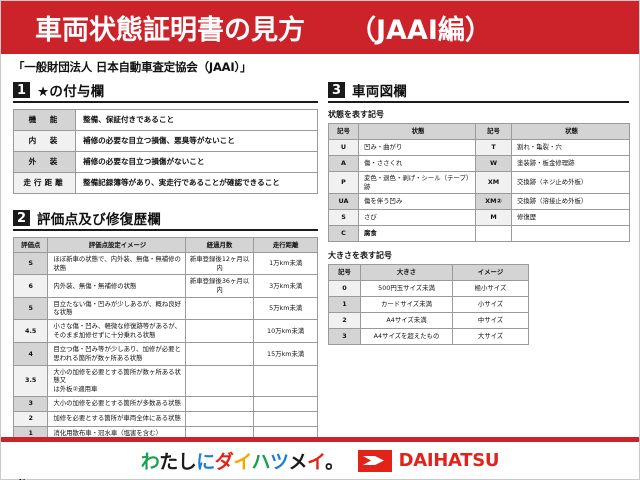 The height and width of the screenshot is (480, 640). Describe the element at coordinates (44, 141) in the screenshot. I see `star-row-label: 内 装` at that location.